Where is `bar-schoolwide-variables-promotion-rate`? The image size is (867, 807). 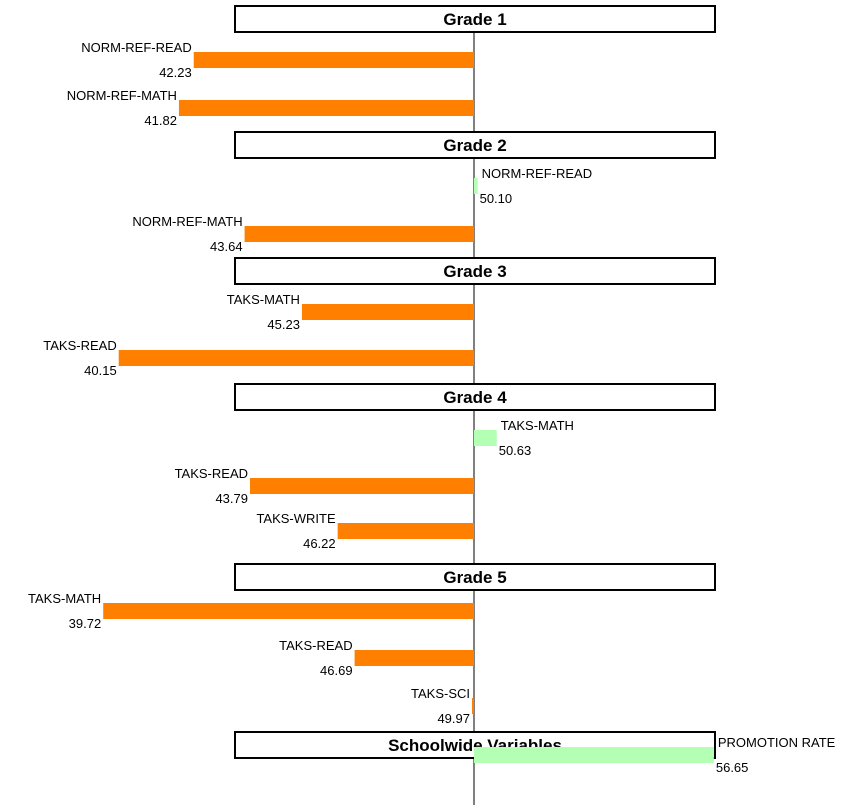 bar-schoolwide-variables-promotion-rate is located at coordinates (594, 755).